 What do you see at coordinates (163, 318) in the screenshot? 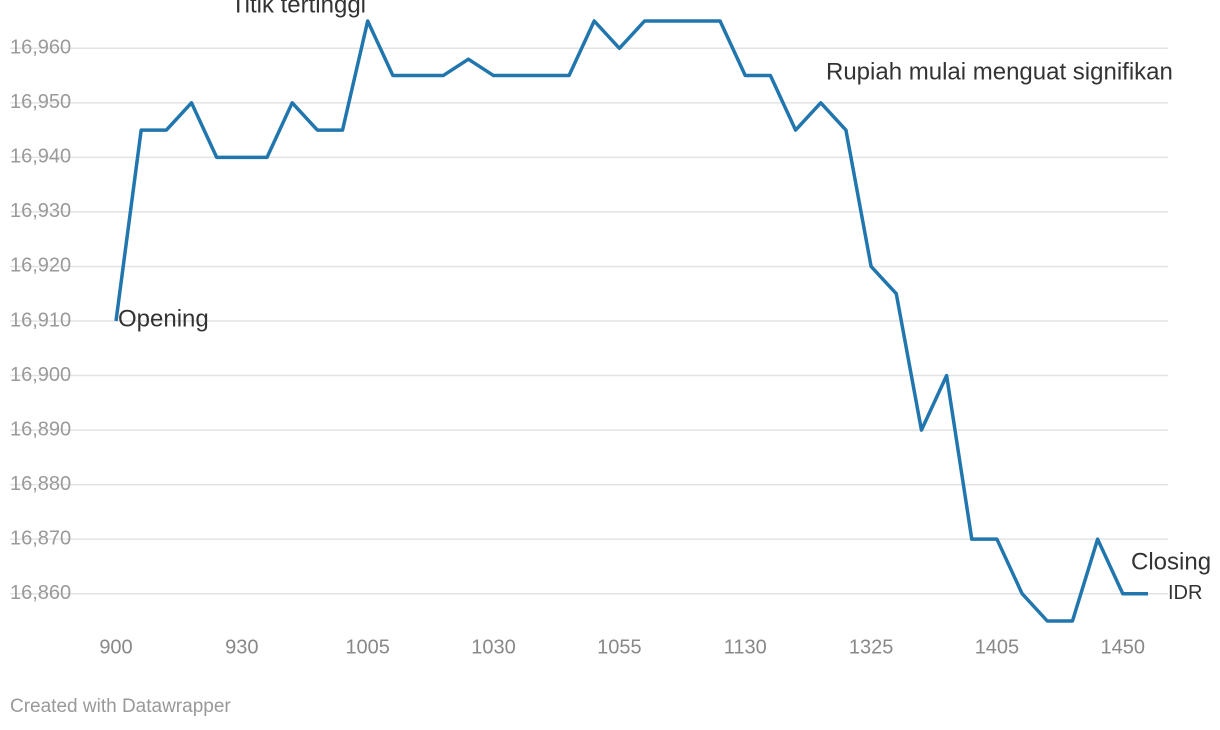
I see `annotation: Opening` at bounding box center [163, 318].